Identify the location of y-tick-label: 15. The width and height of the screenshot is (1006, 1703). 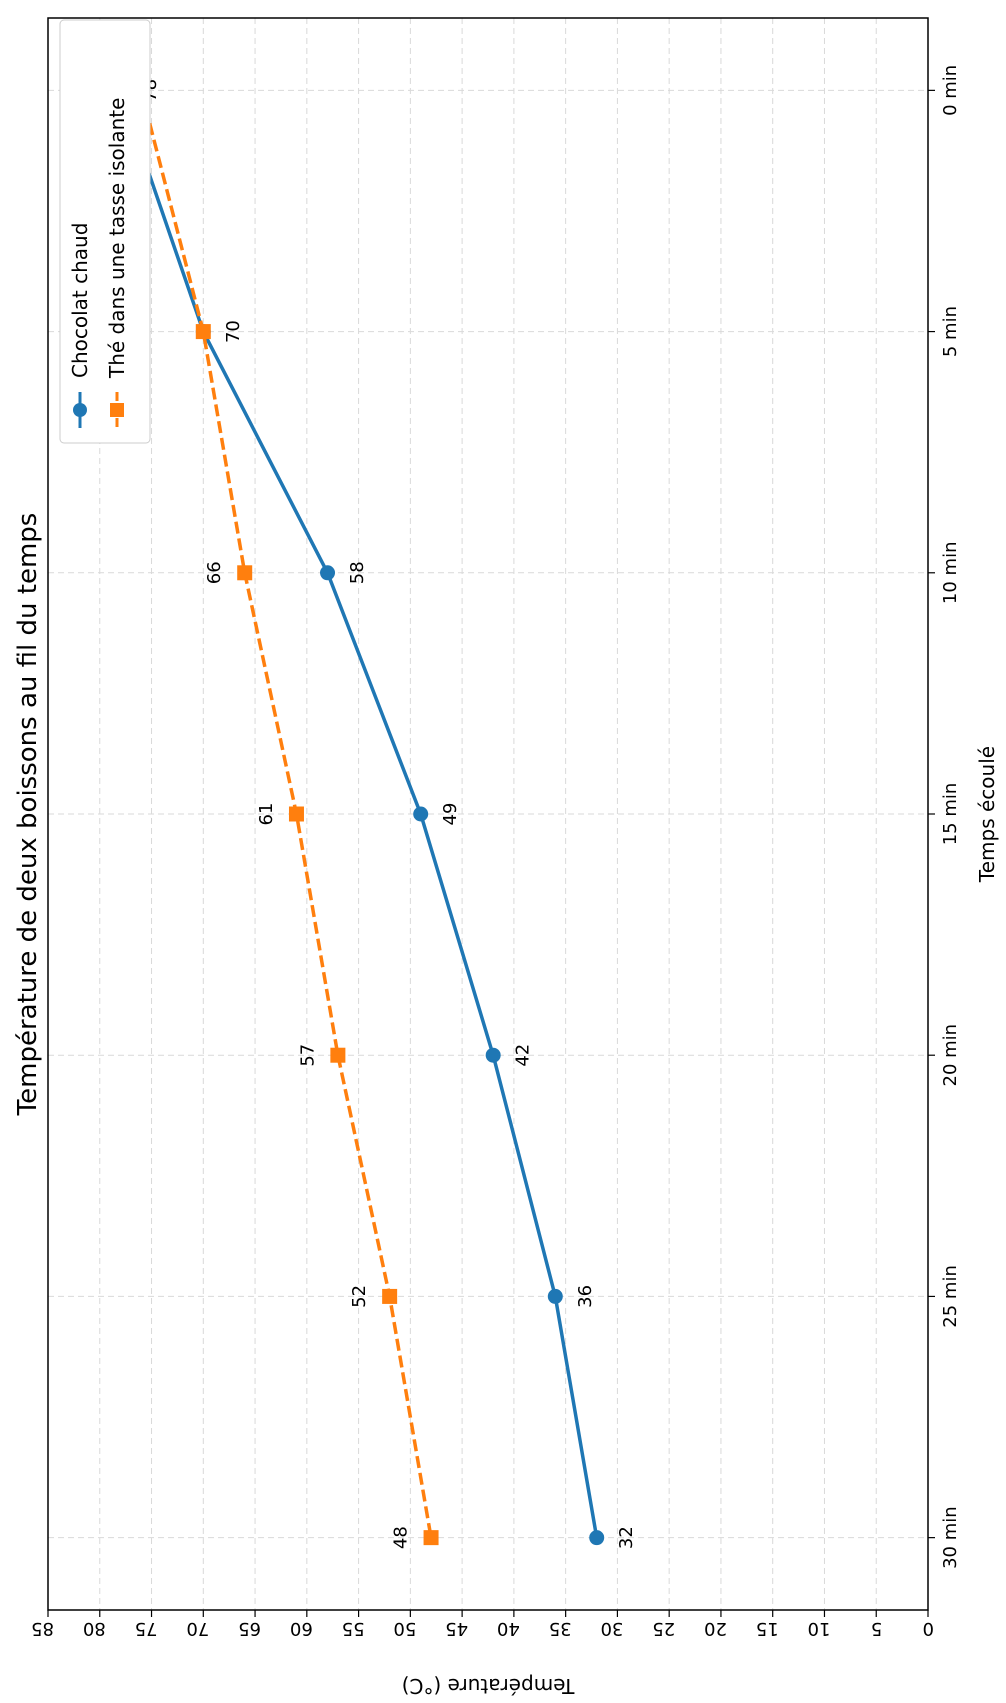
(767, 1628).